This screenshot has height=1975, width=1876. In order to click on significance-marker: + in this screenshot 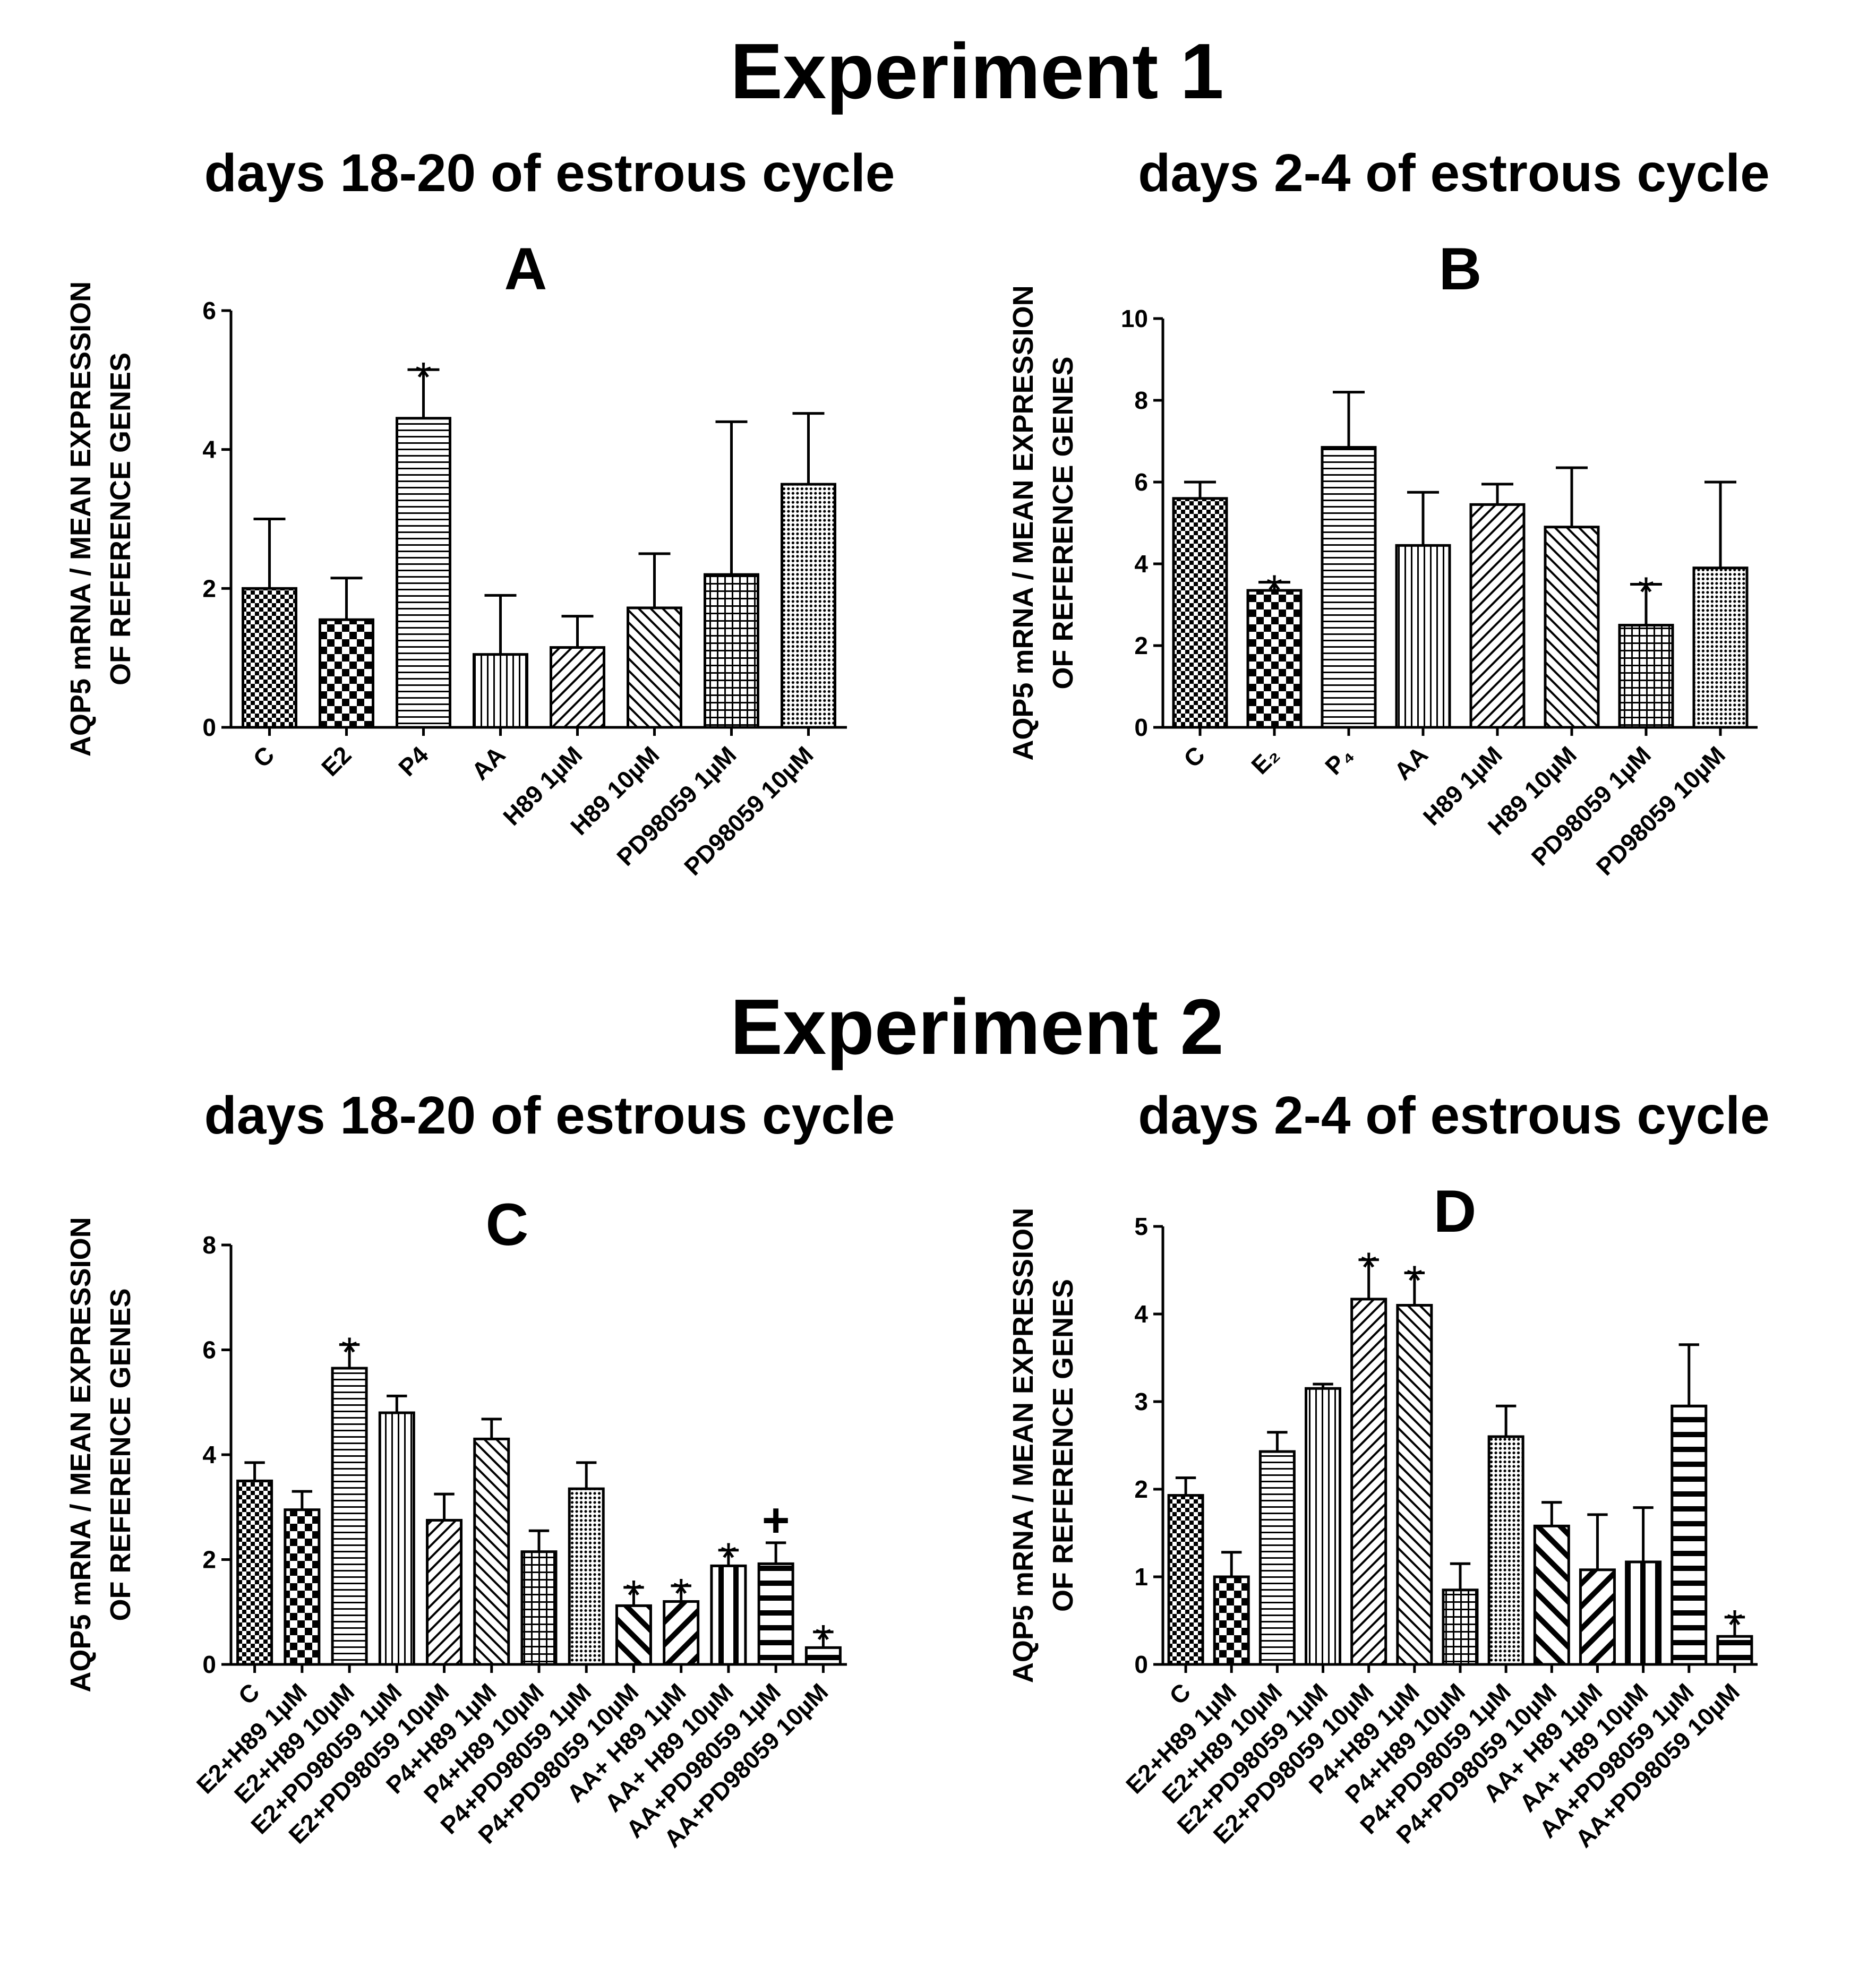, I will do `click(776, 1520)`.